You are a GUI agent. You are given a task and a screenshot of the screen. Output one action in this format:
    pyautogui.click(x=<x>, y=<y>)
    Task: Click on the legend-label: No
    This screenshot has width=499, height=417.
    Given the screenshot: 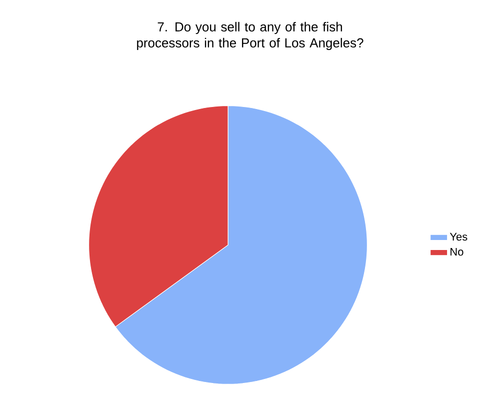 What is the action you would take?
    pyautogui.click(x=457, y=252)
    